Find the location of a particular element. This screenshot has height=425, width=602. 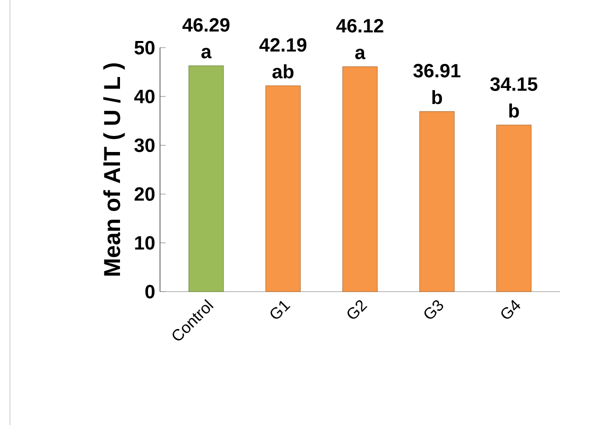

data-label: 46.12 is located at coordinates (360, 25).